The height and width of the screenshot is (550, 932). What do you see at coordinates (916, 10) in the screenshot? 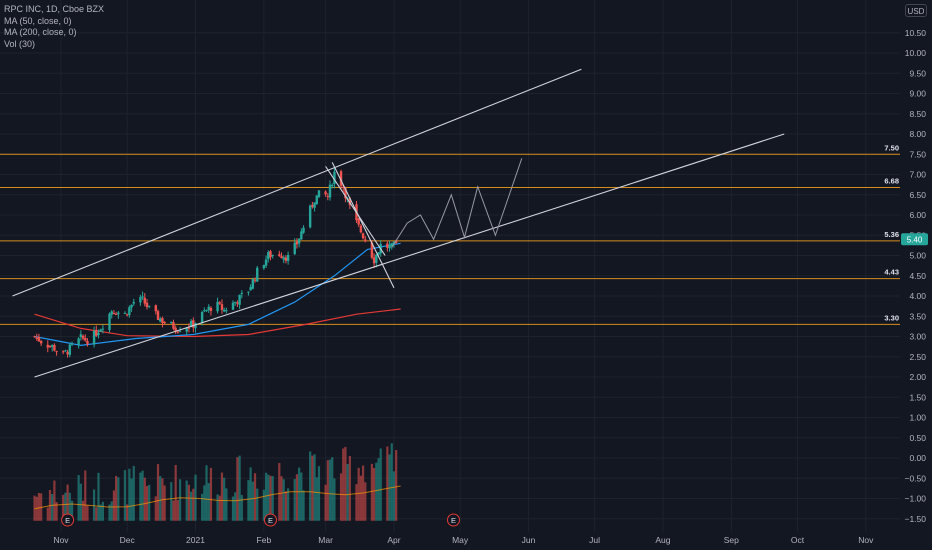
I see `currency-button: USD` at bounding box center [916, 10].